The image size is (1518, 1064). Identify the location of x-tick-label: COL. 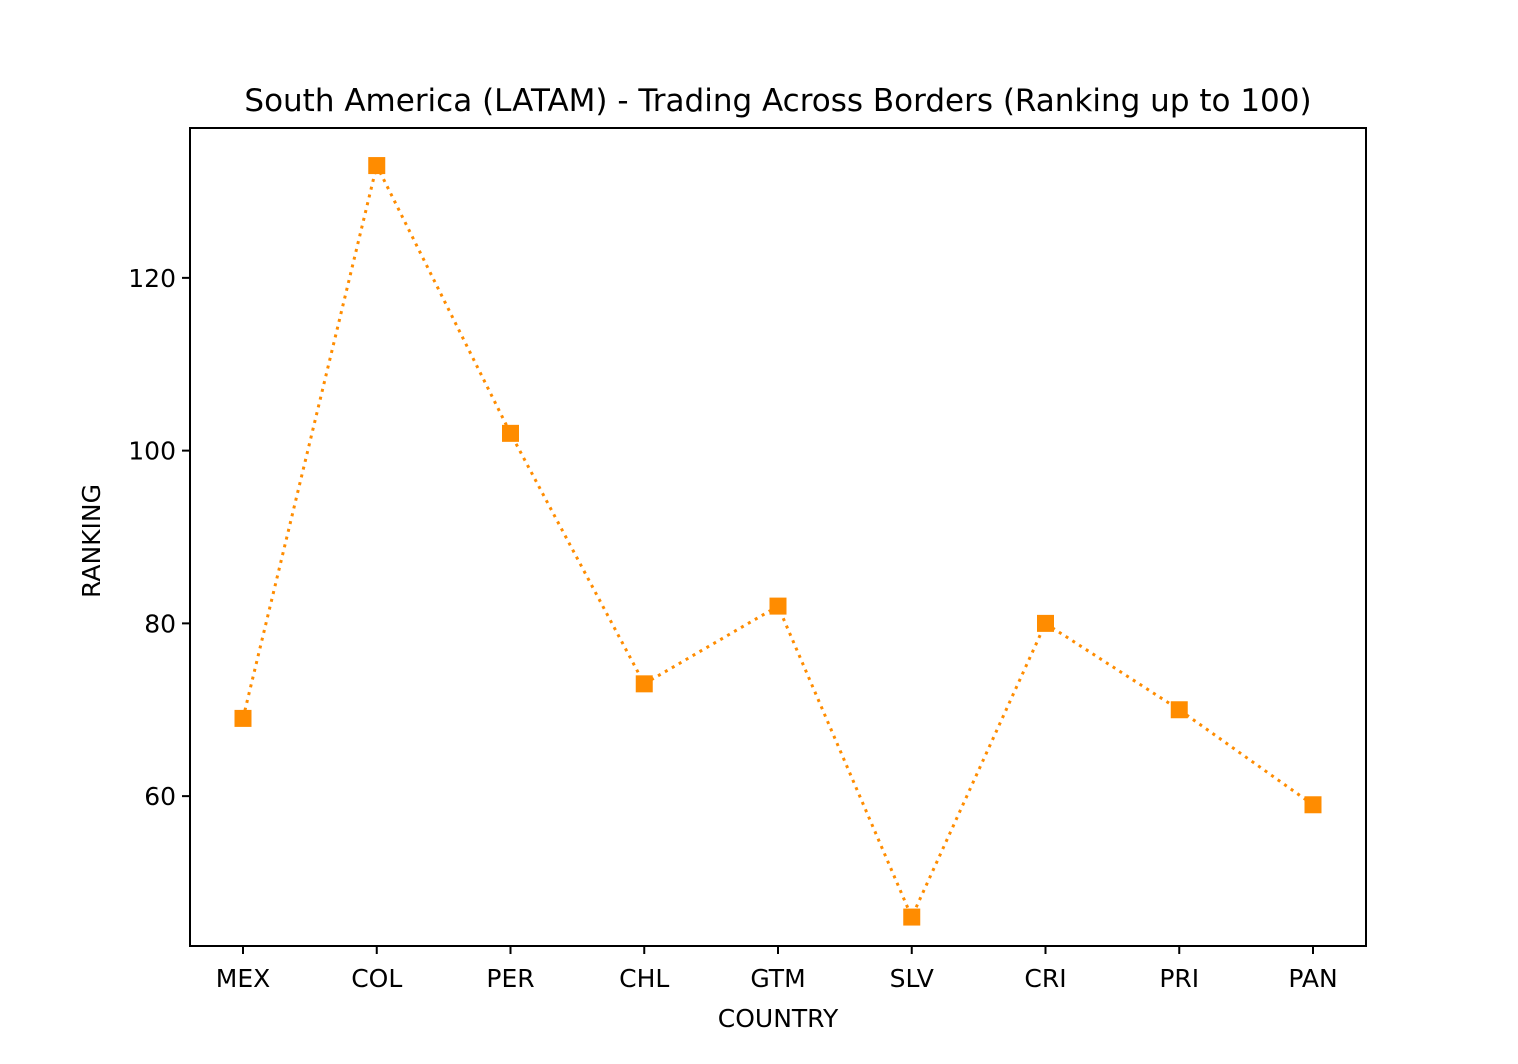
(376, 978).